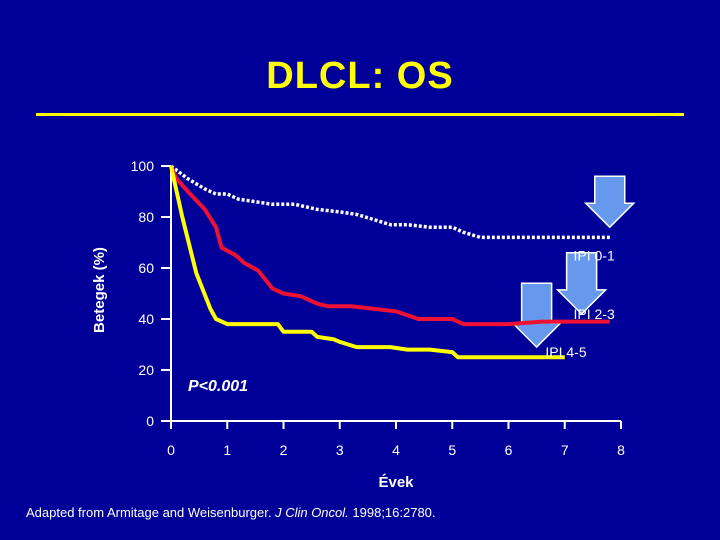  I want to click on x-tick-label-1: 1, so click(227, 450).